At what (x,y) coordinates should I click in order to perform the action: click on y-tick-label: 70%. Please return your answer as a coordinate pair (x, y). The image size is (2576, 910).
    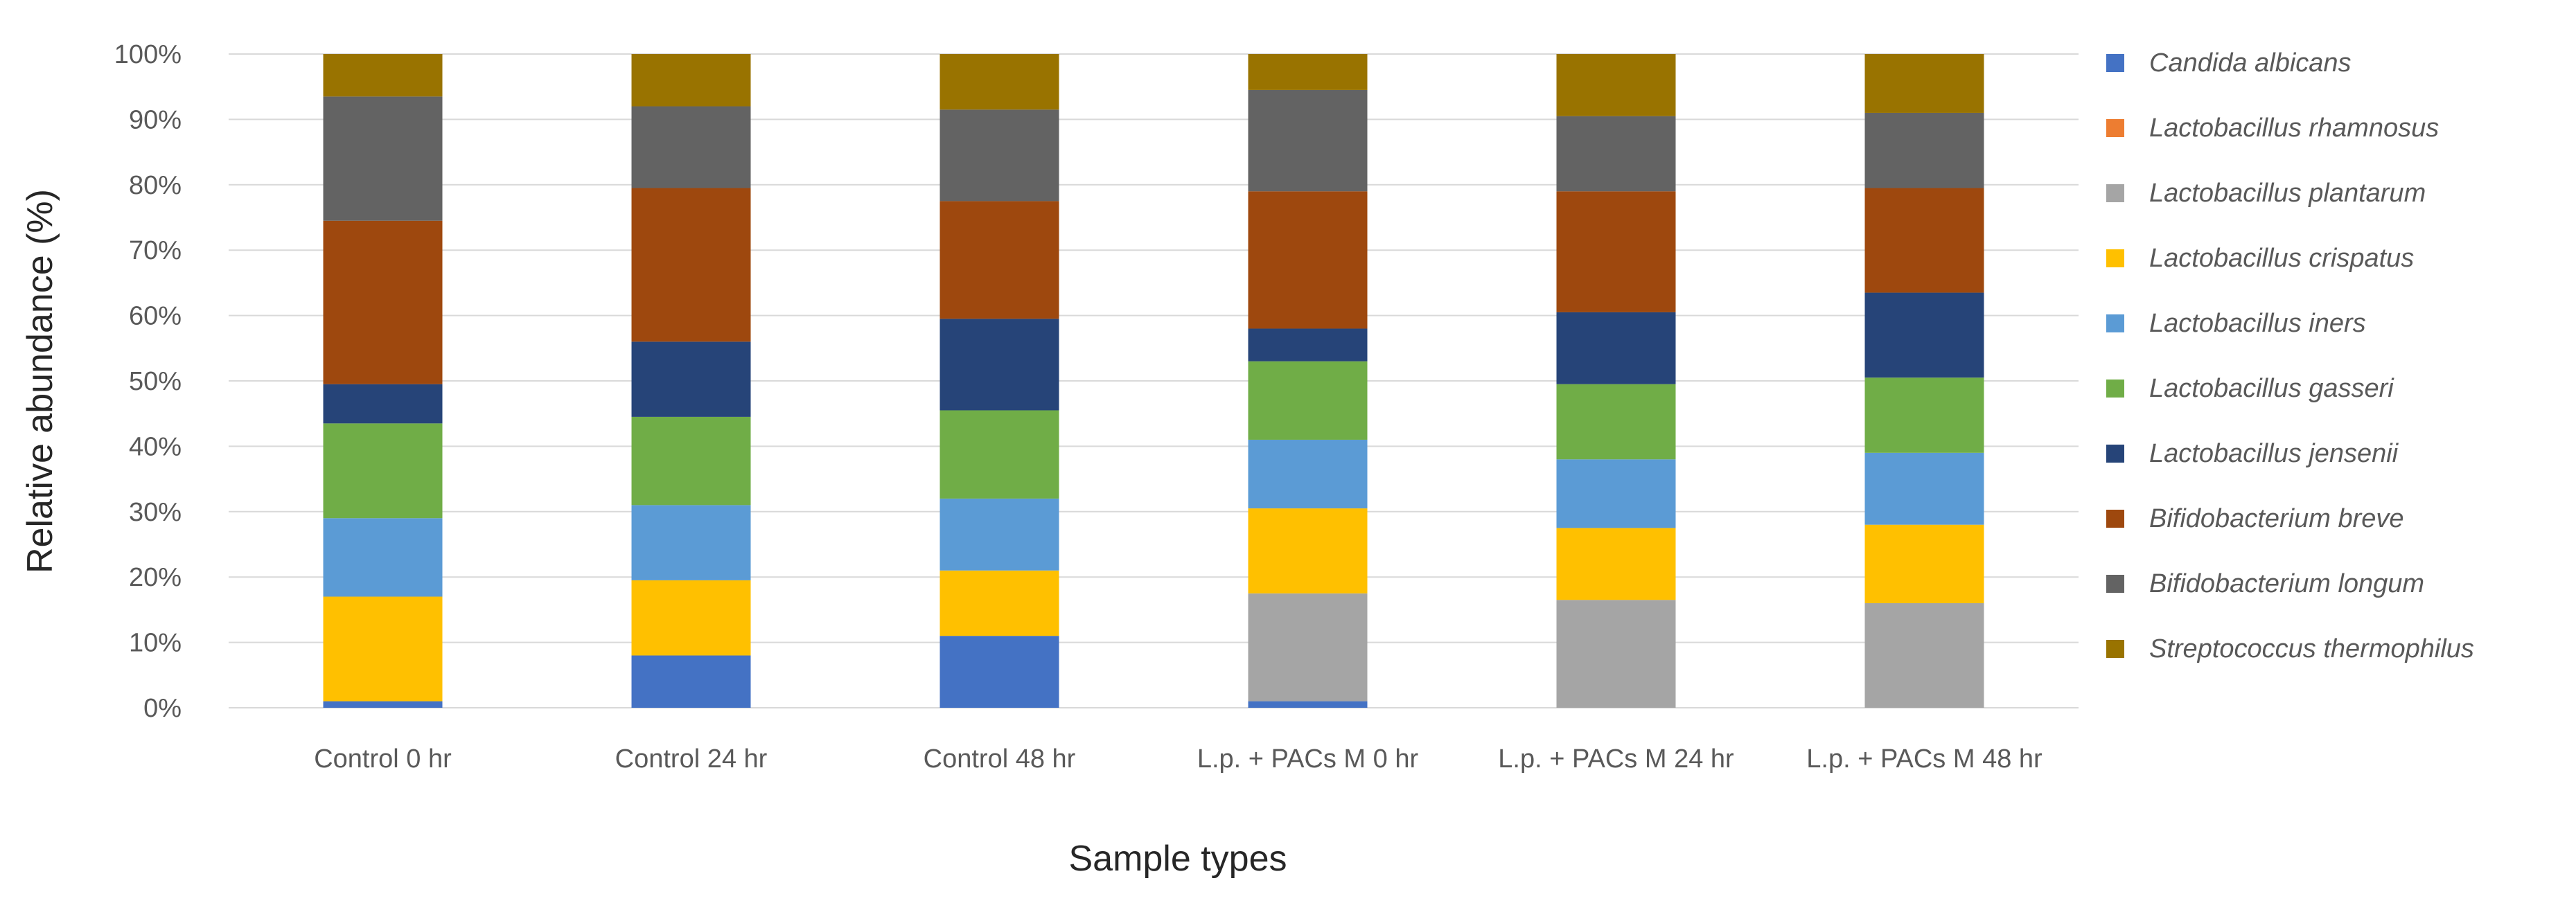
    Looking at the image, I should click on (155, 250).